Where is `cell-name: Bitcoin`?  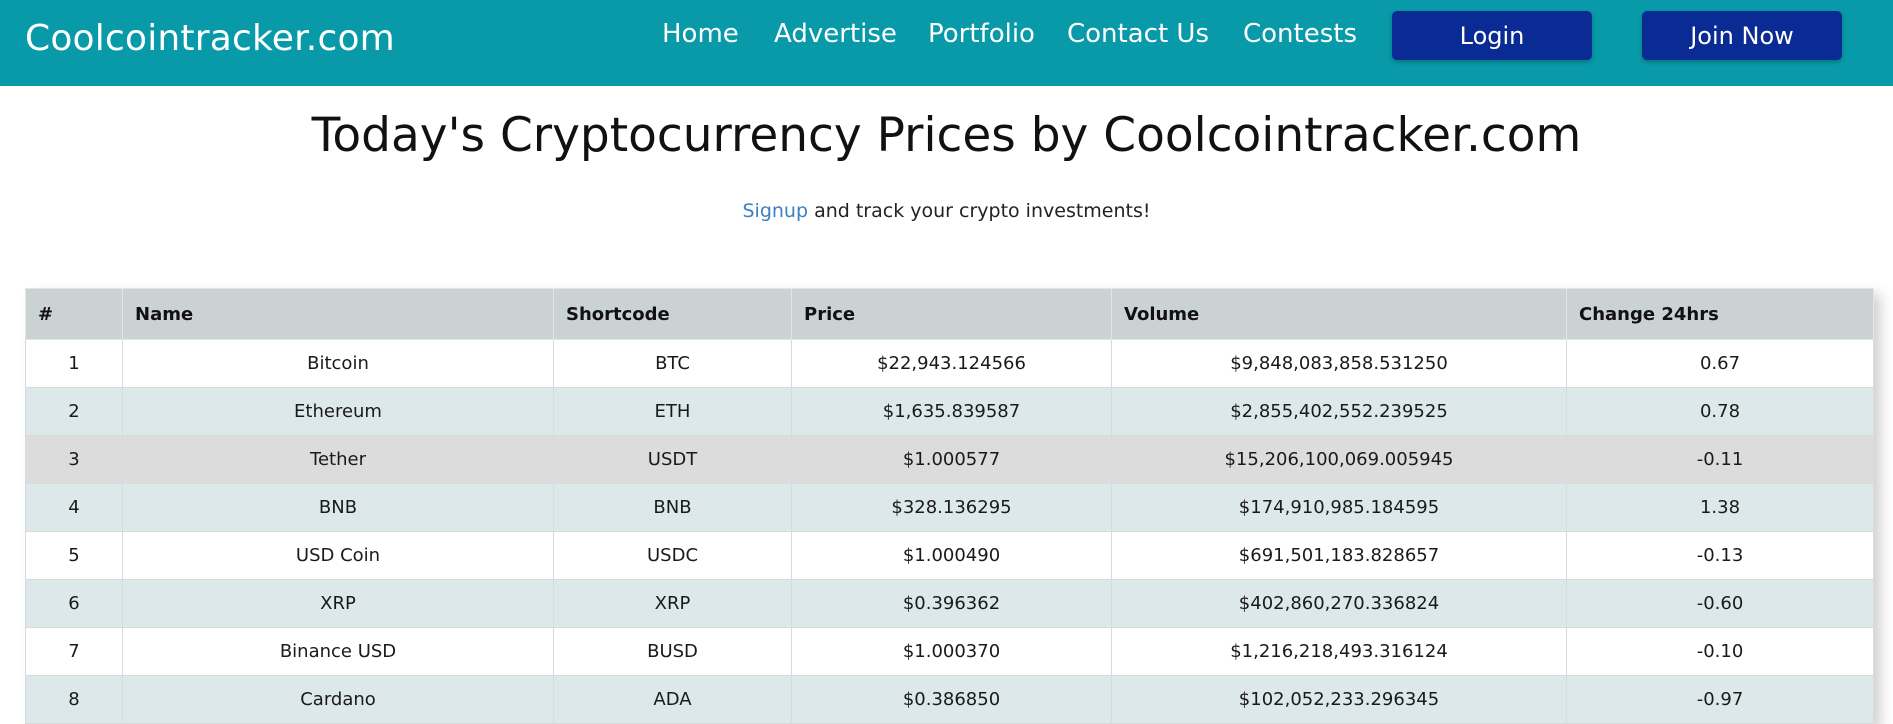 cell-name: Bitcoin is located at coordinates (338, 363).